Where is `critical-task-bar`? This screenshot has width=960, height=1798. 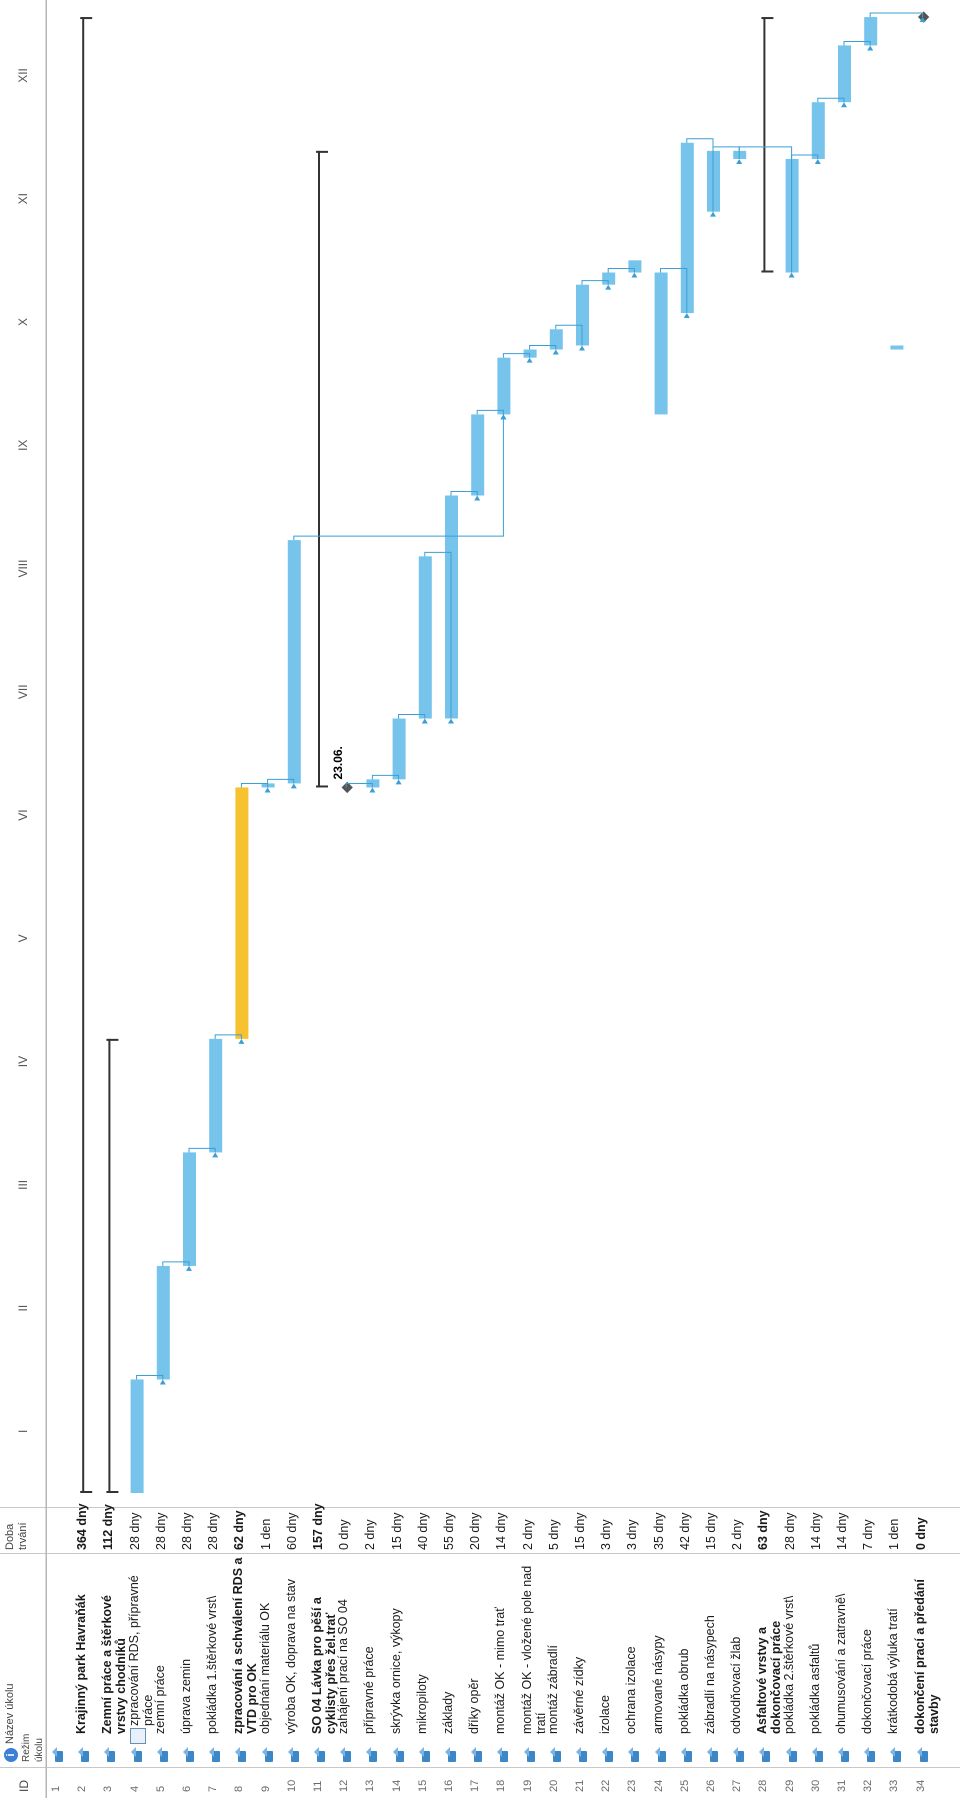
critical-task-bar is located at coordinates (242, 913).